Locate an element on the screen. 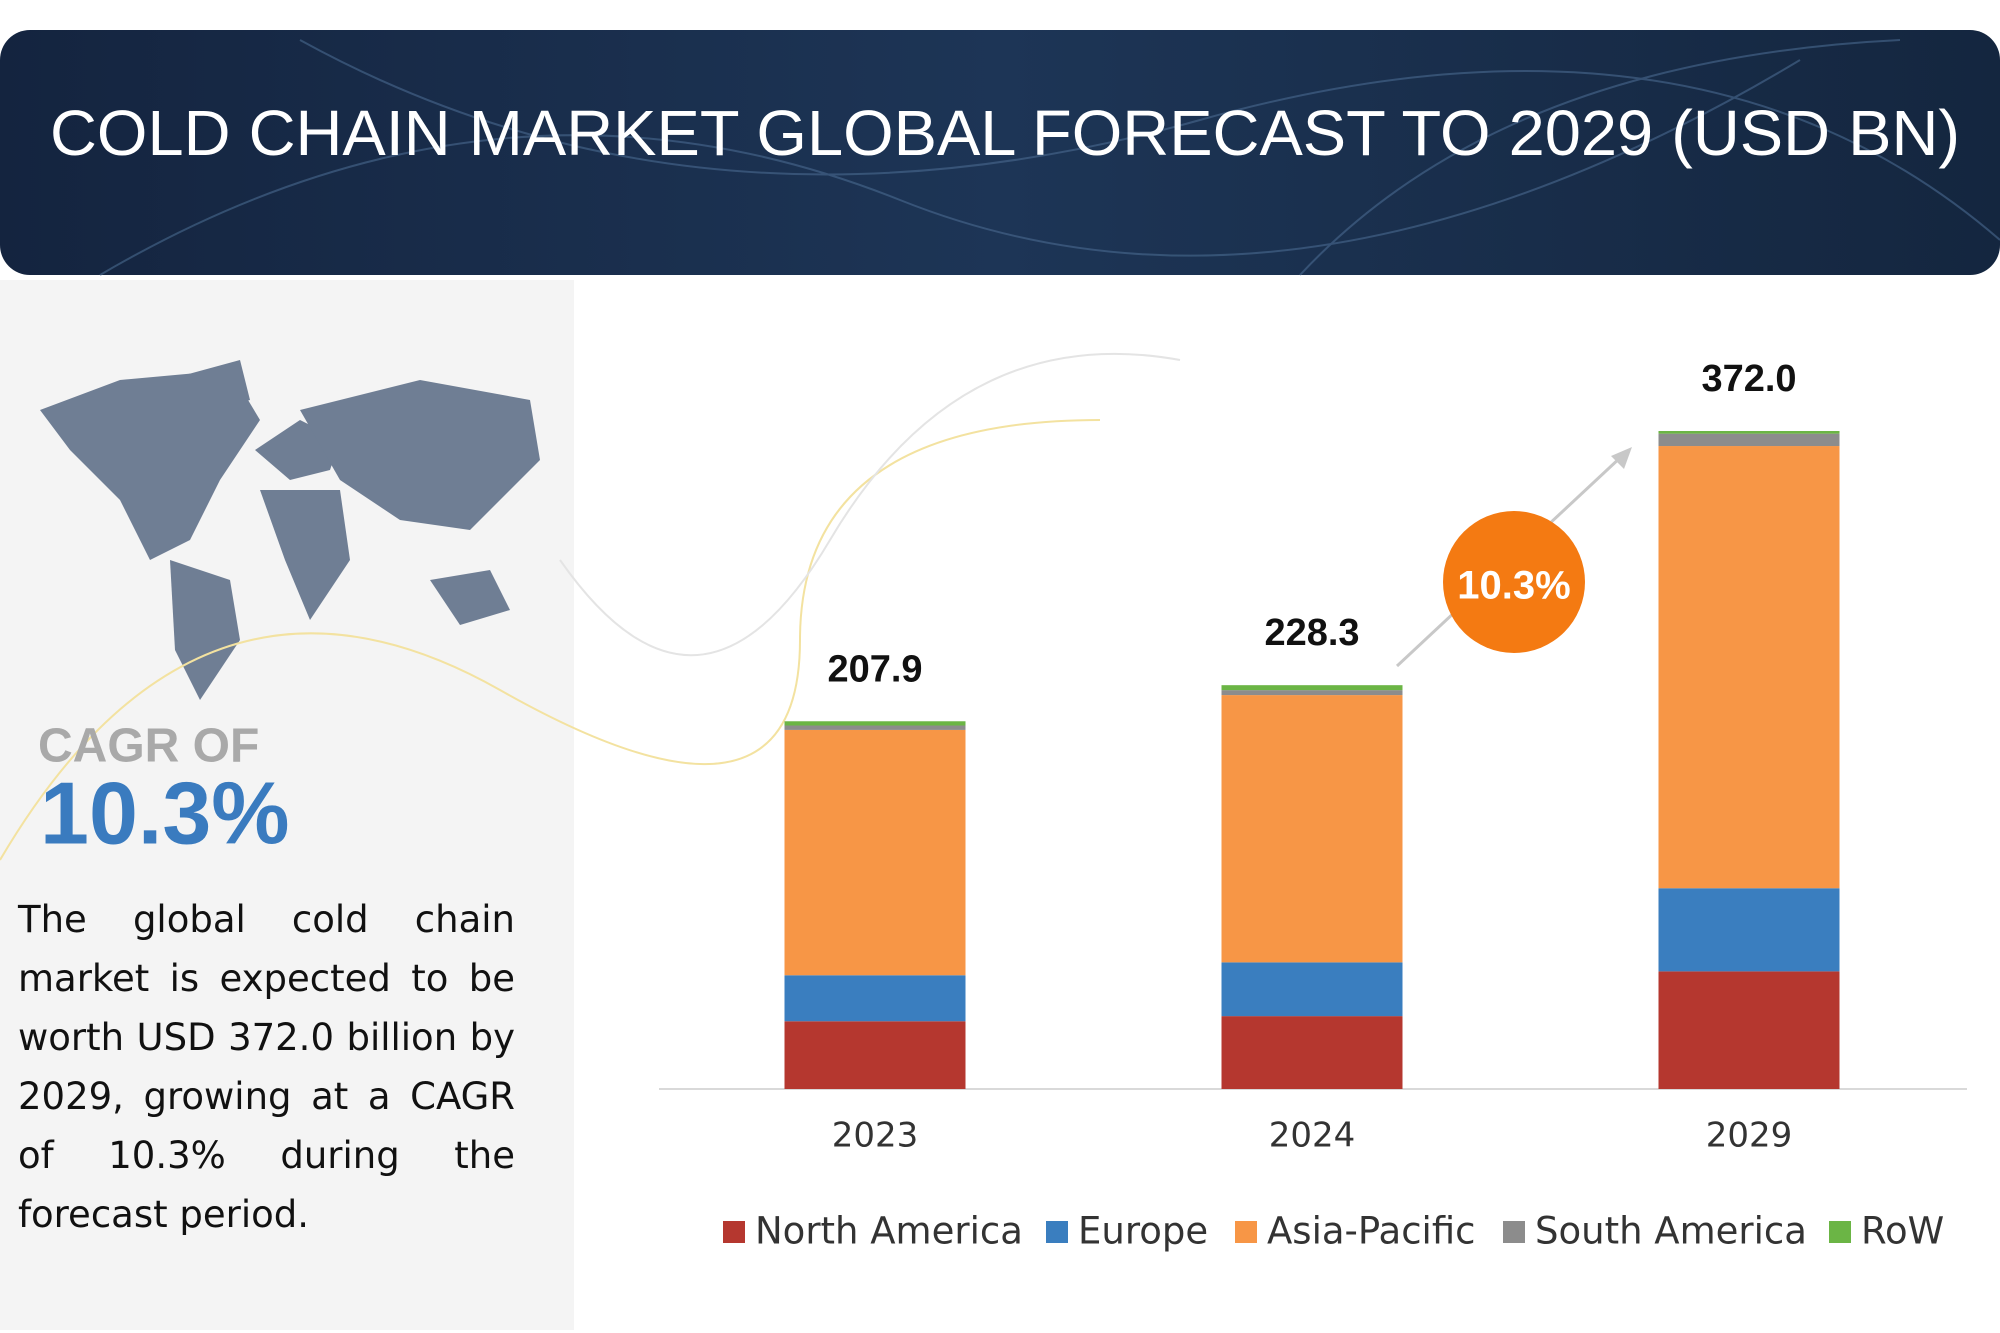  cagr-badge-label: 10.3% is located at coordinates (1513, 586).